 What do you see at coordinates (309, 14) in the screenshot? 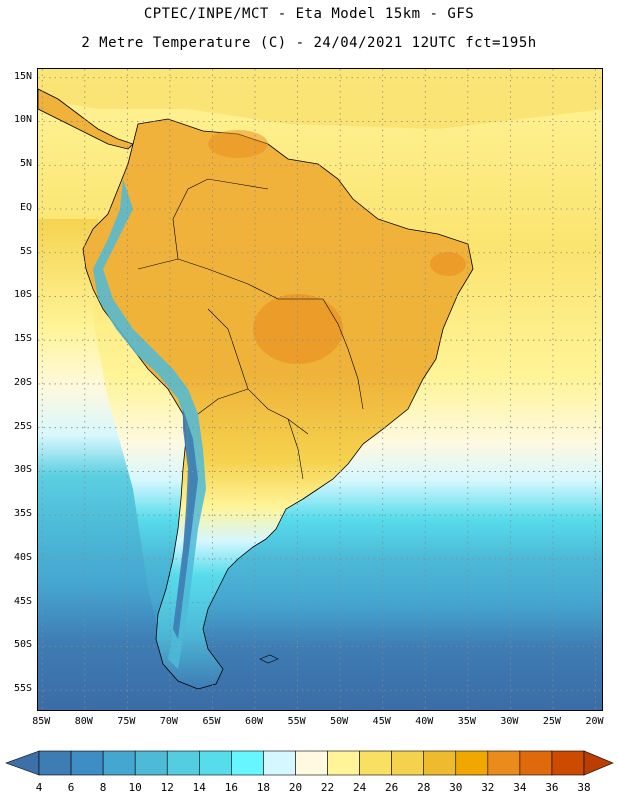
I see `chart-title: CPTEC/INPE/MCT - Eta Model 15km - GFS` at bounding box center [309, 14].